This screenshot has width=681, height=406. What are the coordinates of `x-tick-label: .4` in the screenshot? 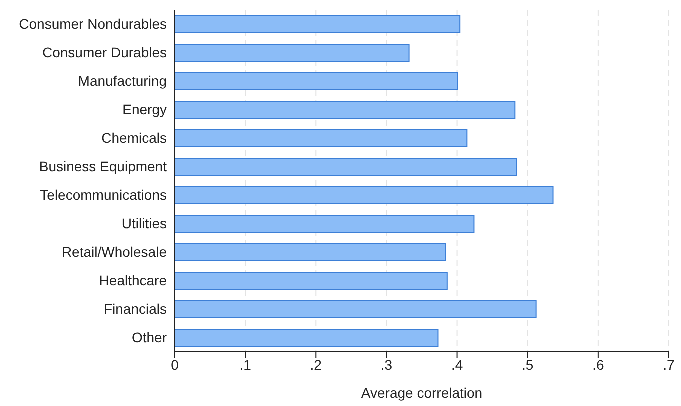 It's located at (457, 364).